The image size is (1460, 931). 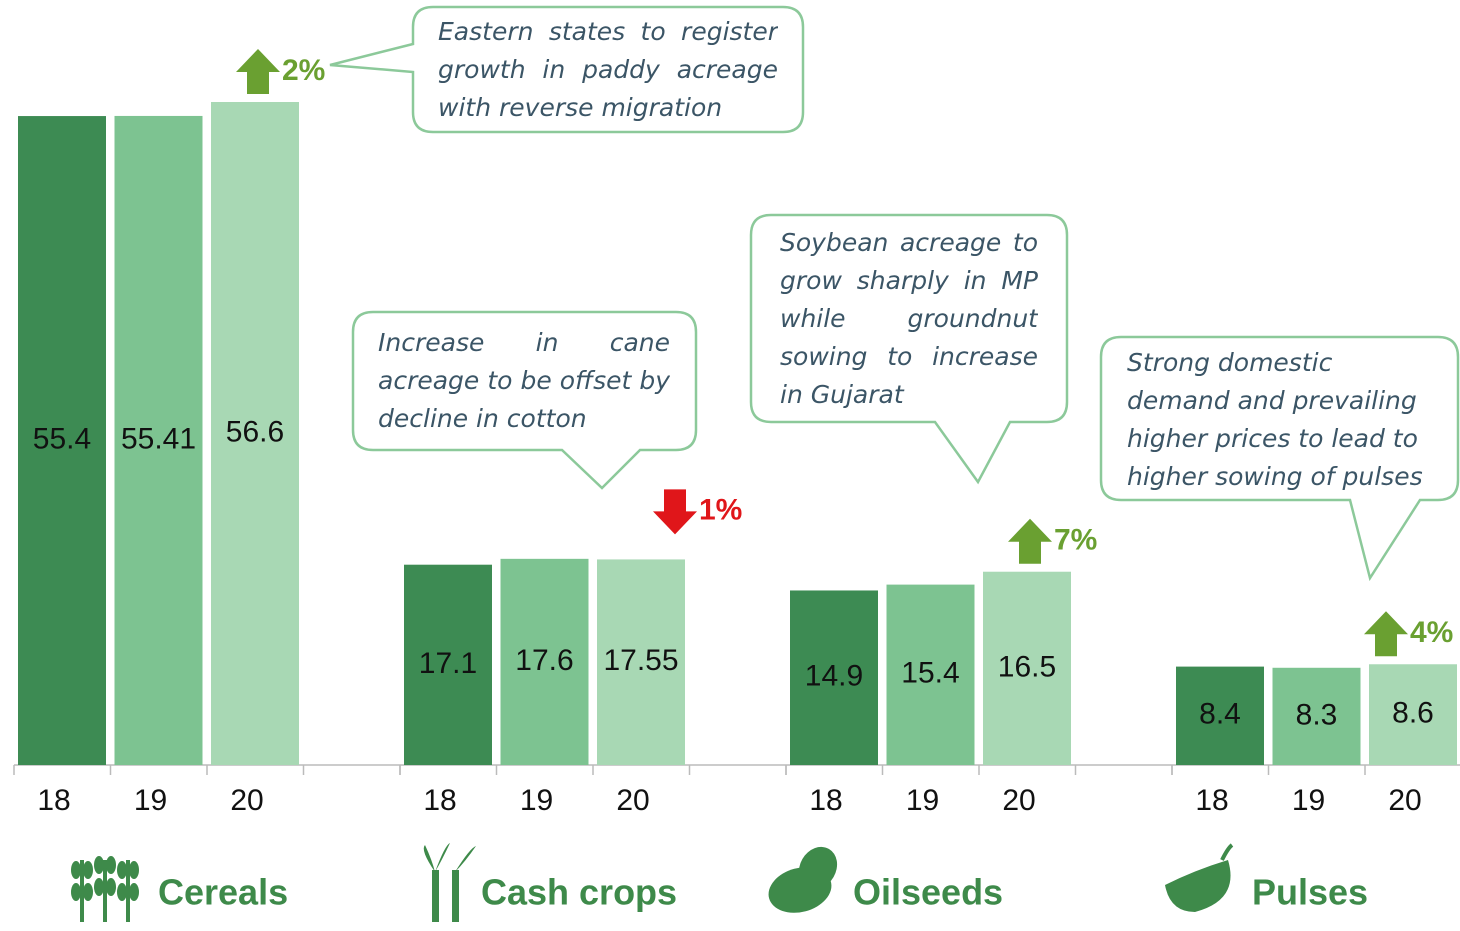 I want to click on value-label: 17.1, so click(x=448, y=663).